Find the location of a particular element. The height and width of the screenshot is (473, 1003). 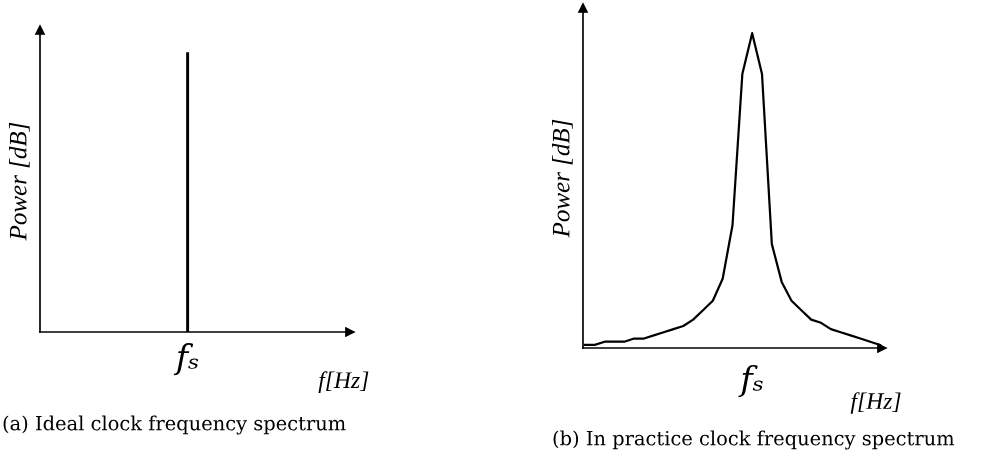

text: (b) In practice clock frequency spectrum is located at coordinates (754, 440).